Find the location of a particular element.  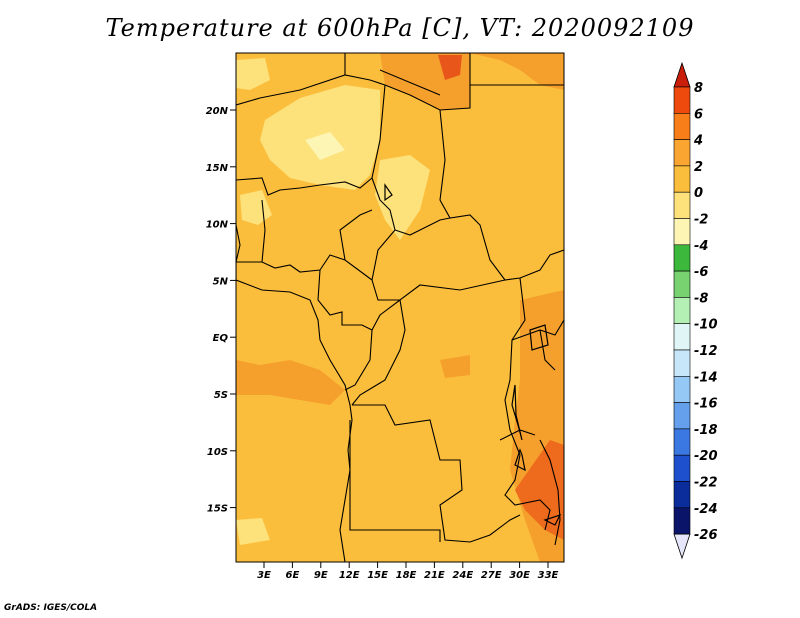

colorbar-label: -6 is located at coordinates (701, 272).